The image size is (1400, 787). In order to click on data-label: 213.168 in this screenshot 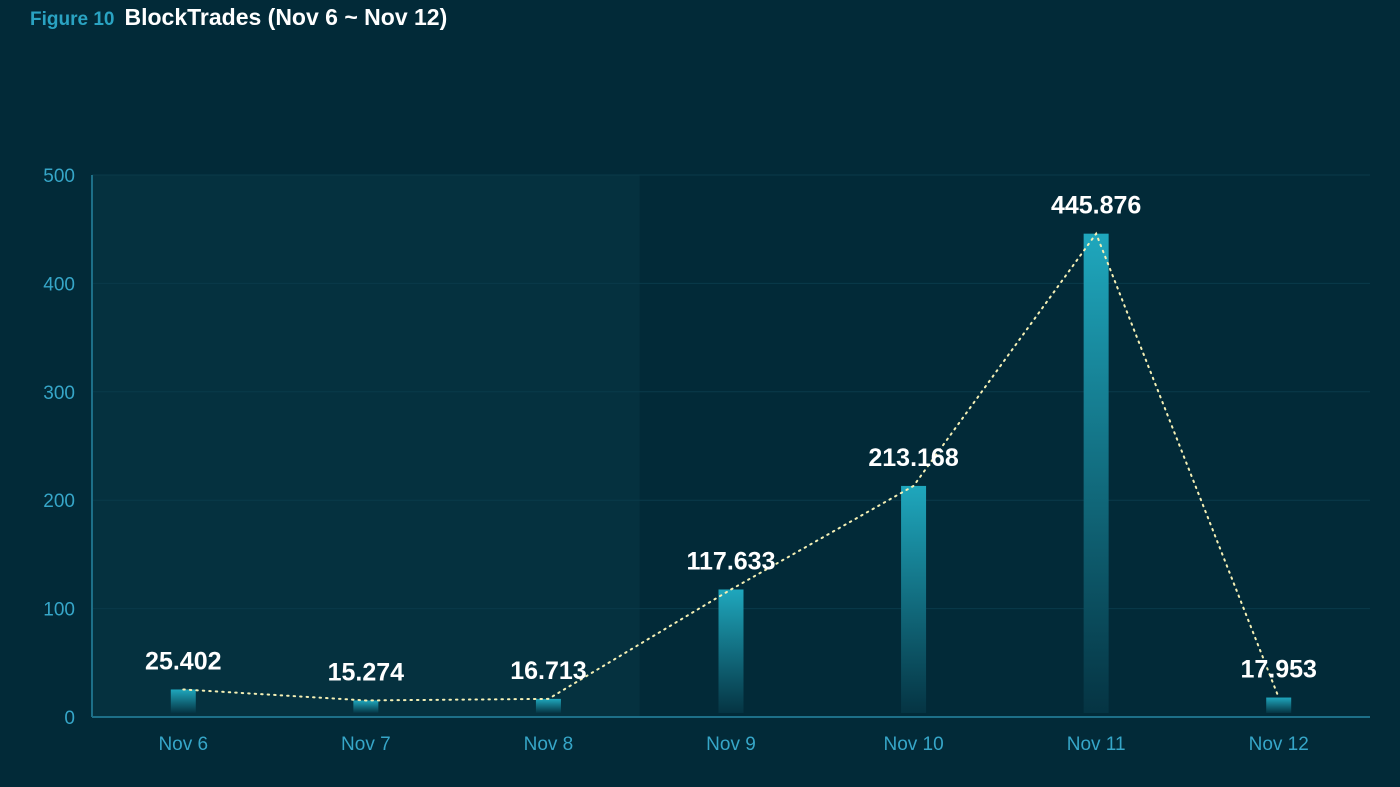, I will do `click(913, 458)`.